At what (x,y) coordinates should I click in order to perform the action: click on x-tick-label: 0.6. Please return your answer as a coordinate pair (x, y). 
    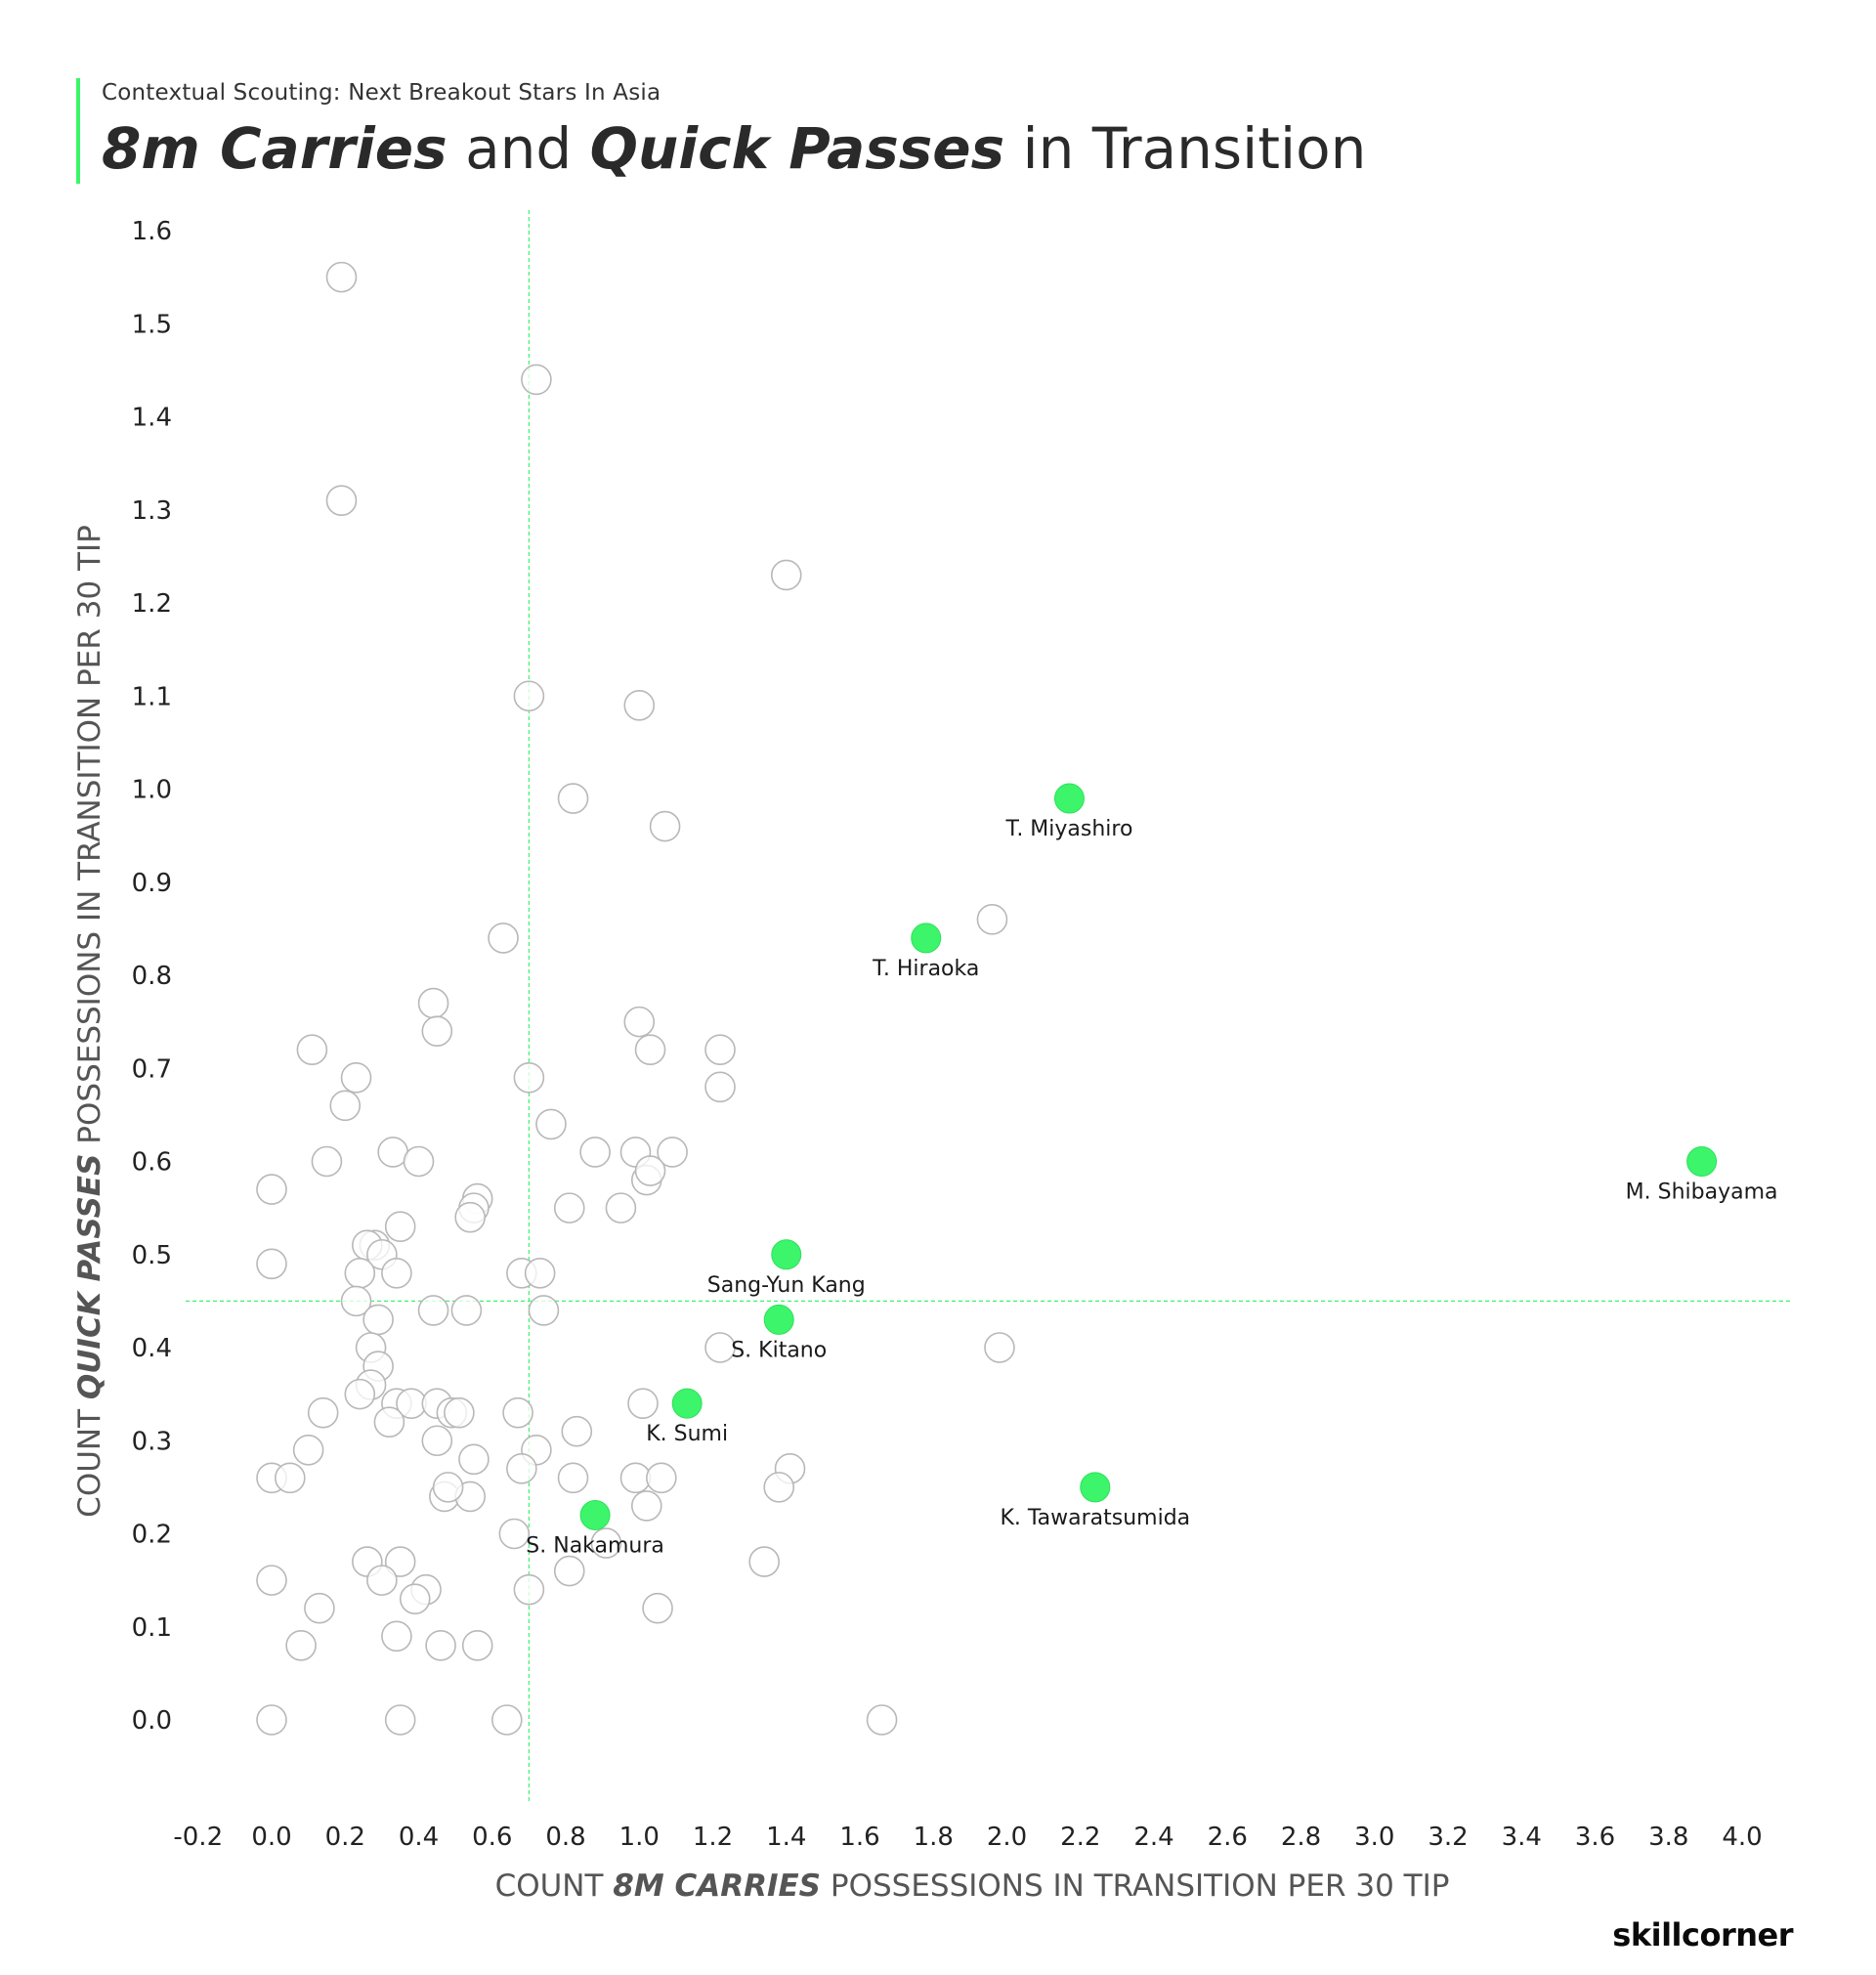
    Looking at the image, I should click on (492, 1838).